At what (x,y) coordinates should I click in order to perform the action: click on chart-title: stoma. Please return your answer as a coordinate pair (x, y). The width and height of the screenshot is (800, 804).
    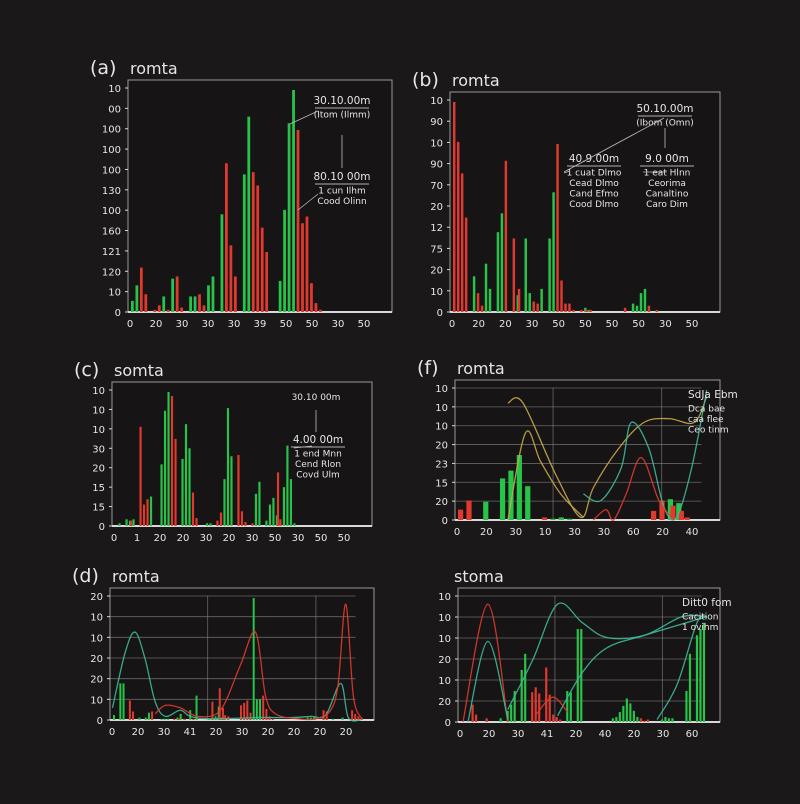
    Looking at the image, I should click on (479, 576).